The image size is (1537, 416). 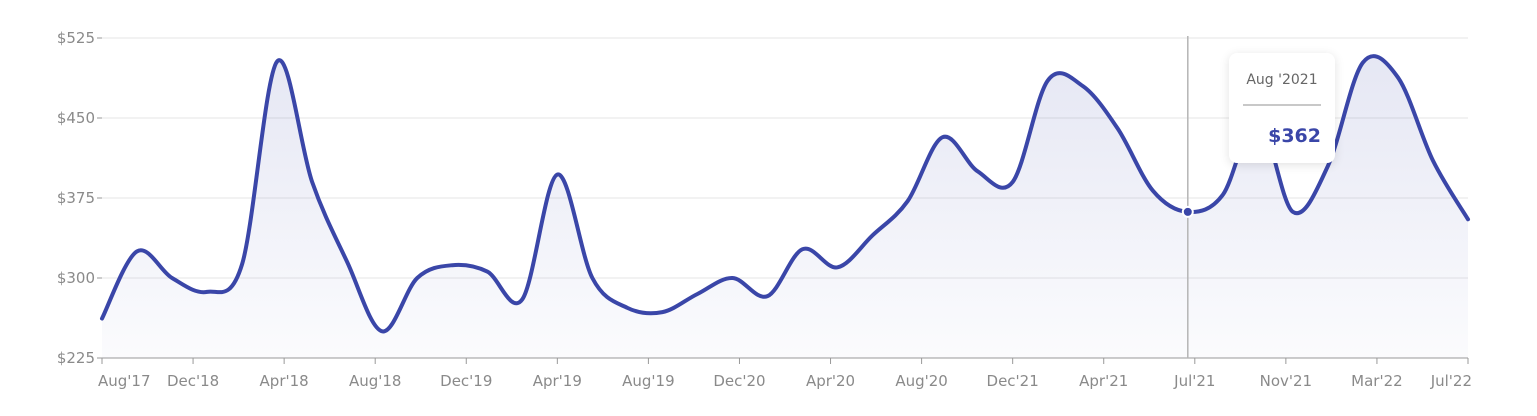 What do you see at coordinates (76, 198) in the screenshot?
I see `y-tick-label: $375` at bounding box center [76, 198].